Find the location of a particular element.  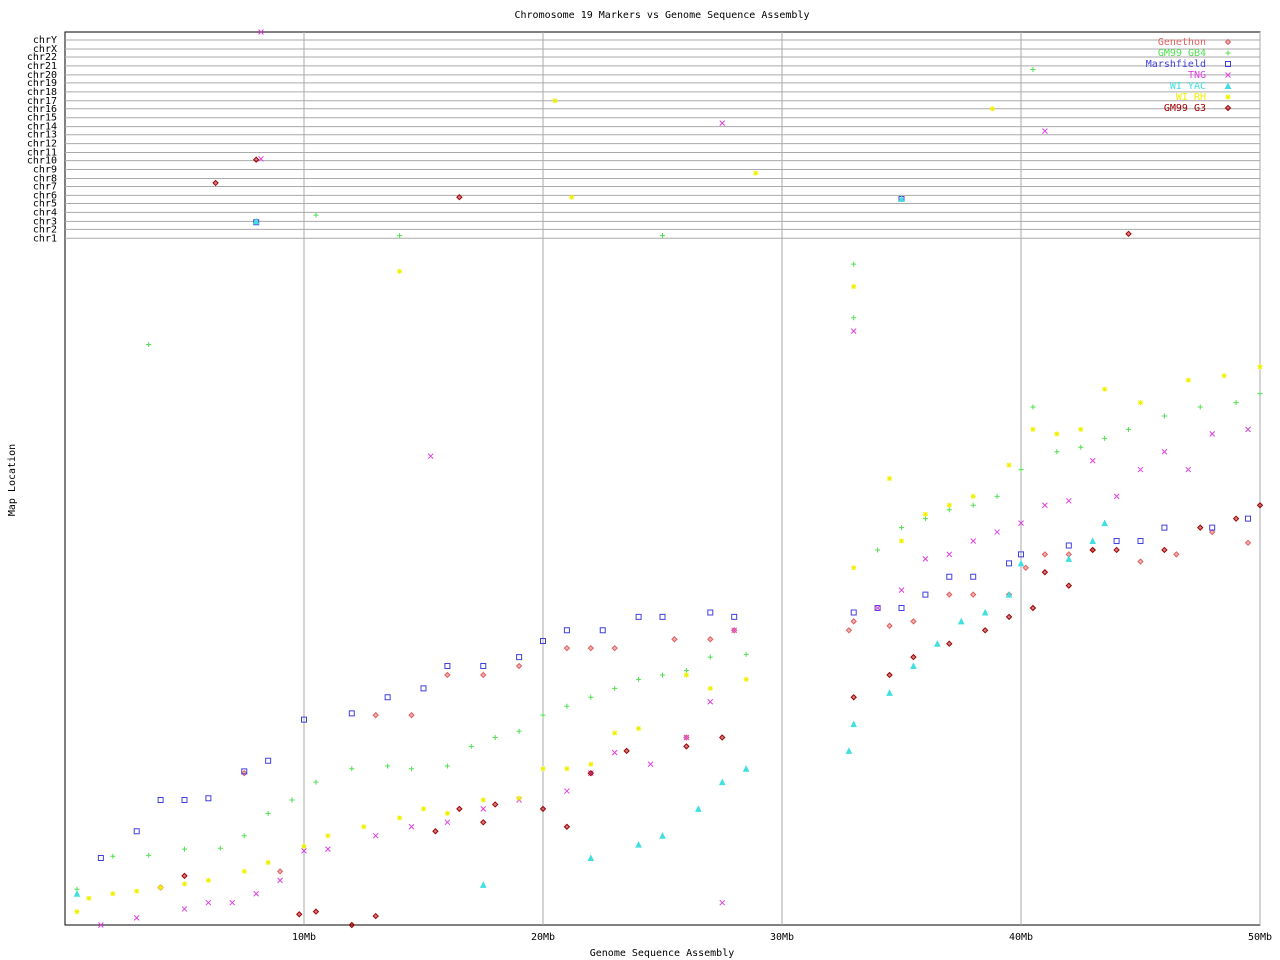

y-tick-label: chr7 is located at coordinates (45, 186).